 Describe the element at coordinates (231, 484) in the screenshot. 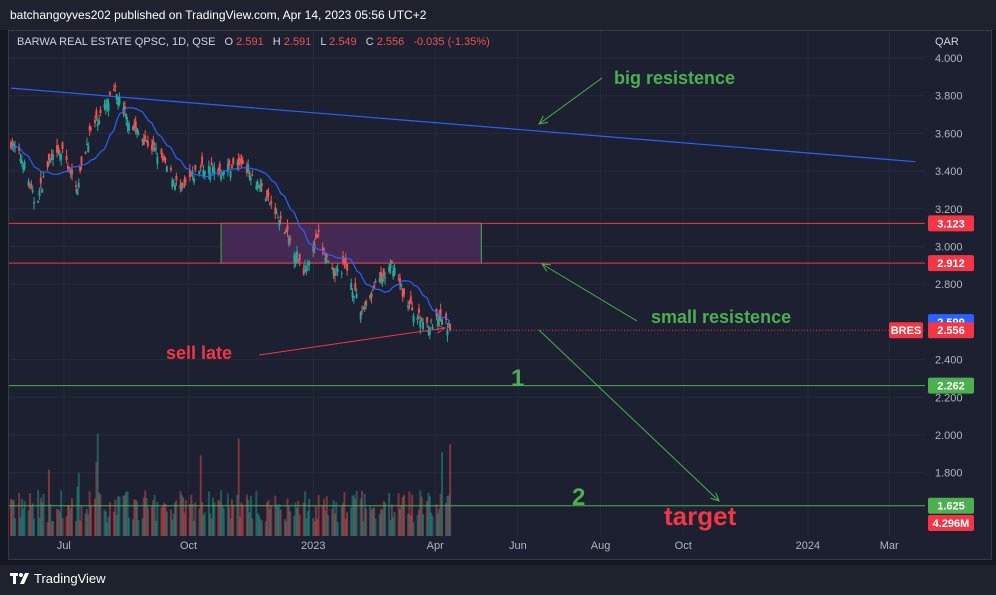

I see `volume-bars` at that location.